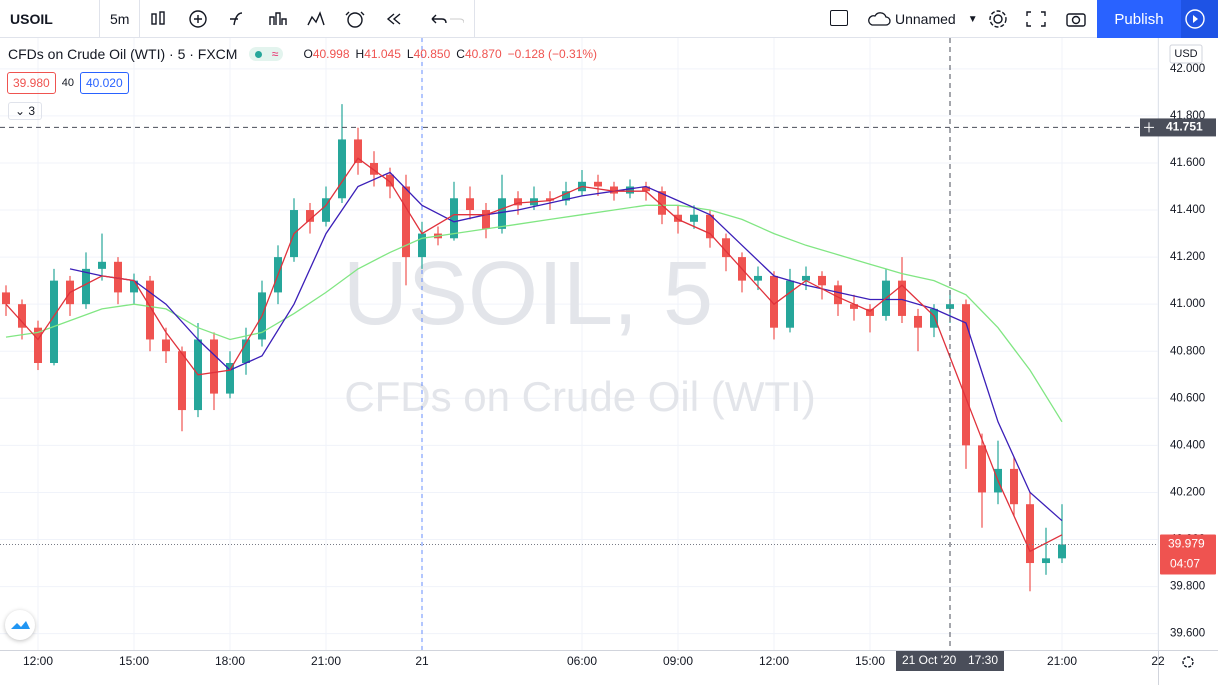 This screenshot has height=685, width=1218. What do you see at coordinates (1037, 19) in the screenshot?
I see `right-icons` at bounding box center [1037, 19].